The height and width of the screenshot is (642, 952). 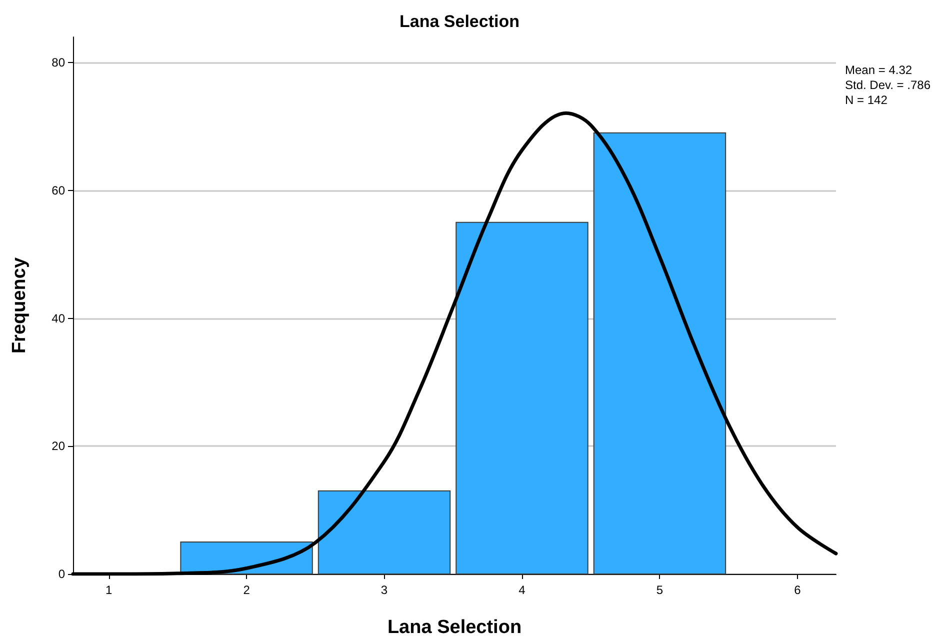 What do you see at coordinates (59, 446) in the screenshot?
I see `y-tick-label: 20` at bounding box center [59, 446].